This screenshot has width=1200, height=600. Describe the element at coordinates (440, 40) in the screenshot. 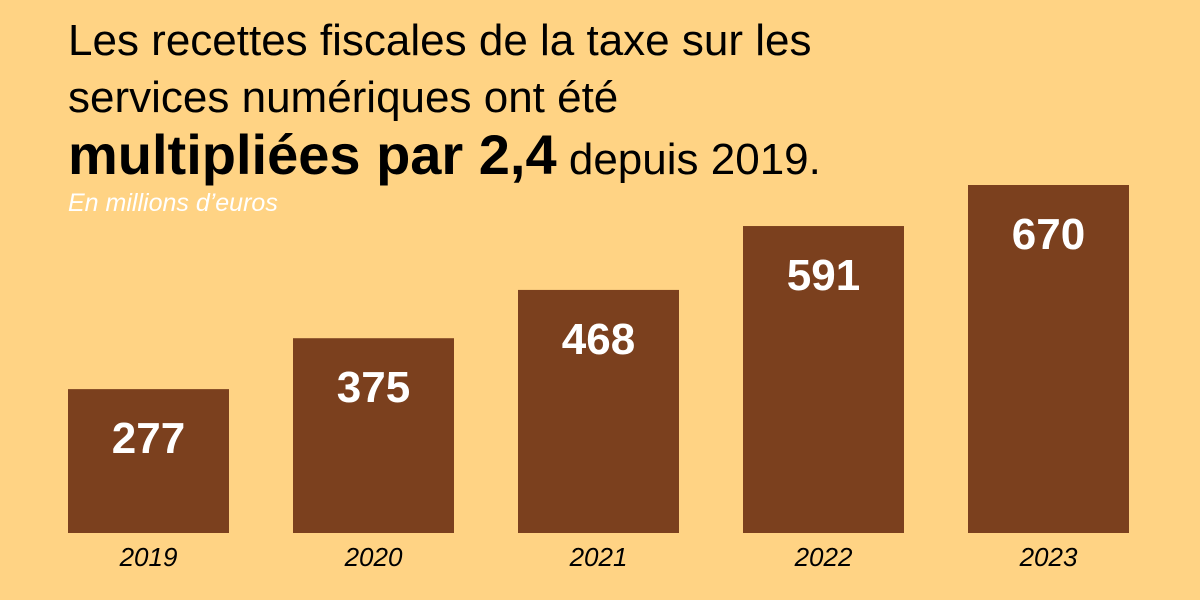

I see `title-line-1: Les recettes fiscales de la taxe sur les` at that location.